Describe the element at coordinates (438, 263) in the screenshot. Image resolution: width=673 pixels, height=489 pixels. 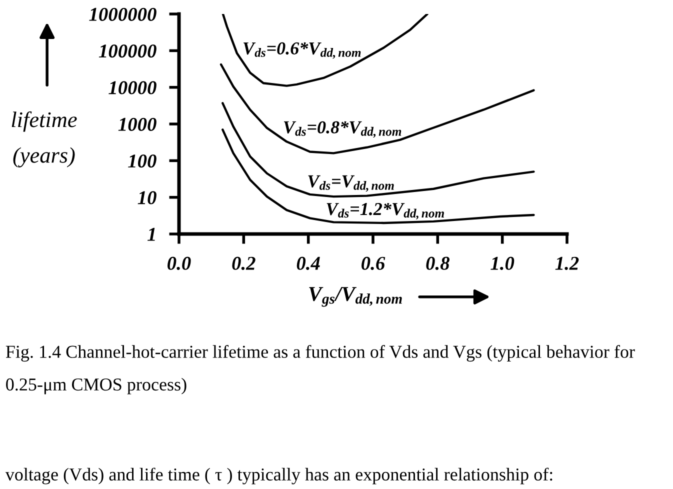
I see `x-tick-label: 0.8` at that location.